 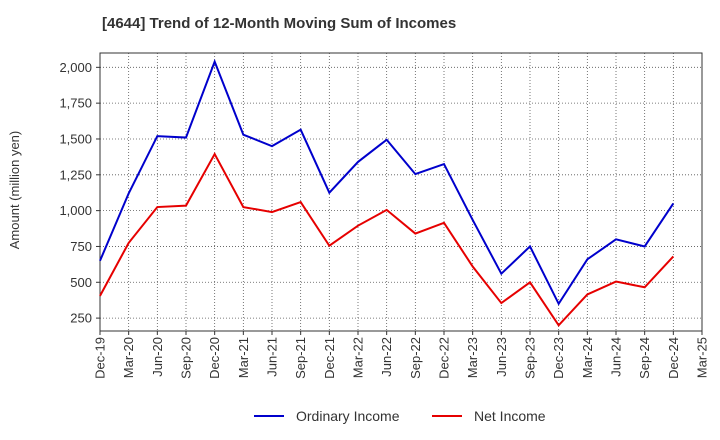 What do you see at coordinates (300, 358) in the screenshot?
I see `x-tick-label: Sep-21` at bounding box center [300, 358].